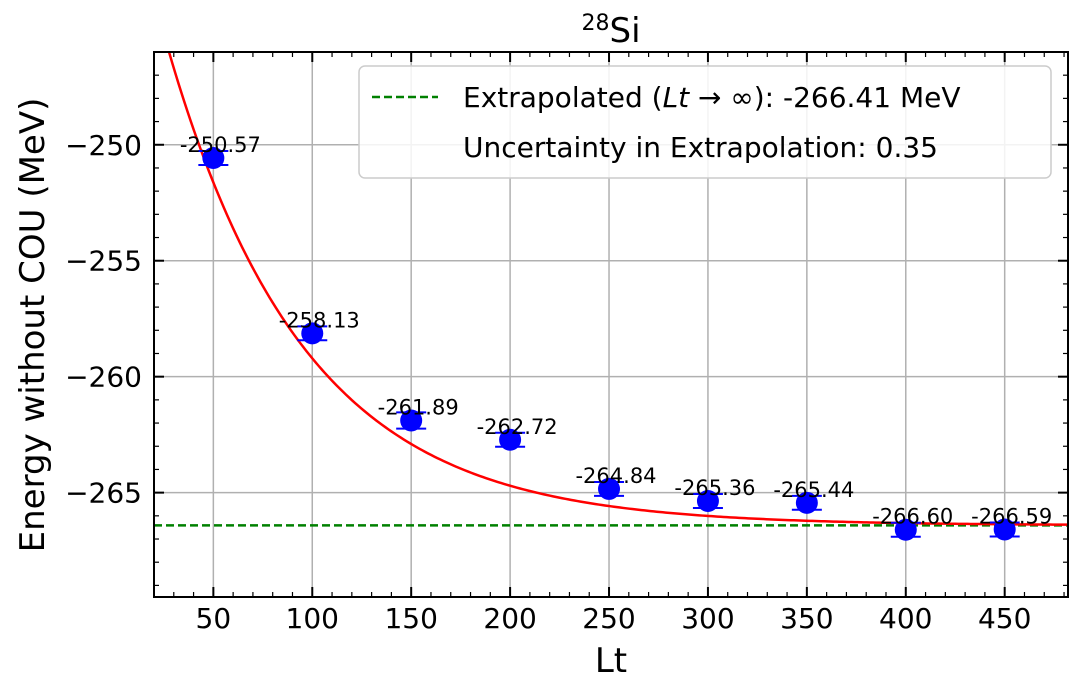  I want to click on data-label: -258.13, so click(319, 320).